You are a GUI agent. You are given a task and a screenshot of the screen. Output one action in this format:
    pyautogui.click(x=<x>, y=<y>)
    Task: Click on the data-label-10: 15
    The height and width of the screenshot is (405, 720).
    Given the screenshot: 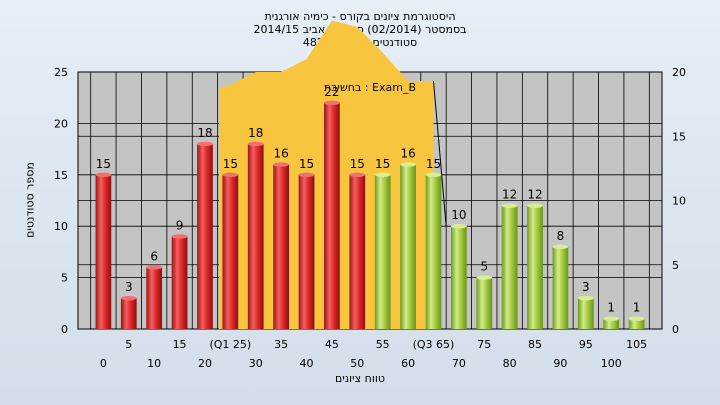 What is the action you would take?
    pyautogui.click(x=357, y=164)
    